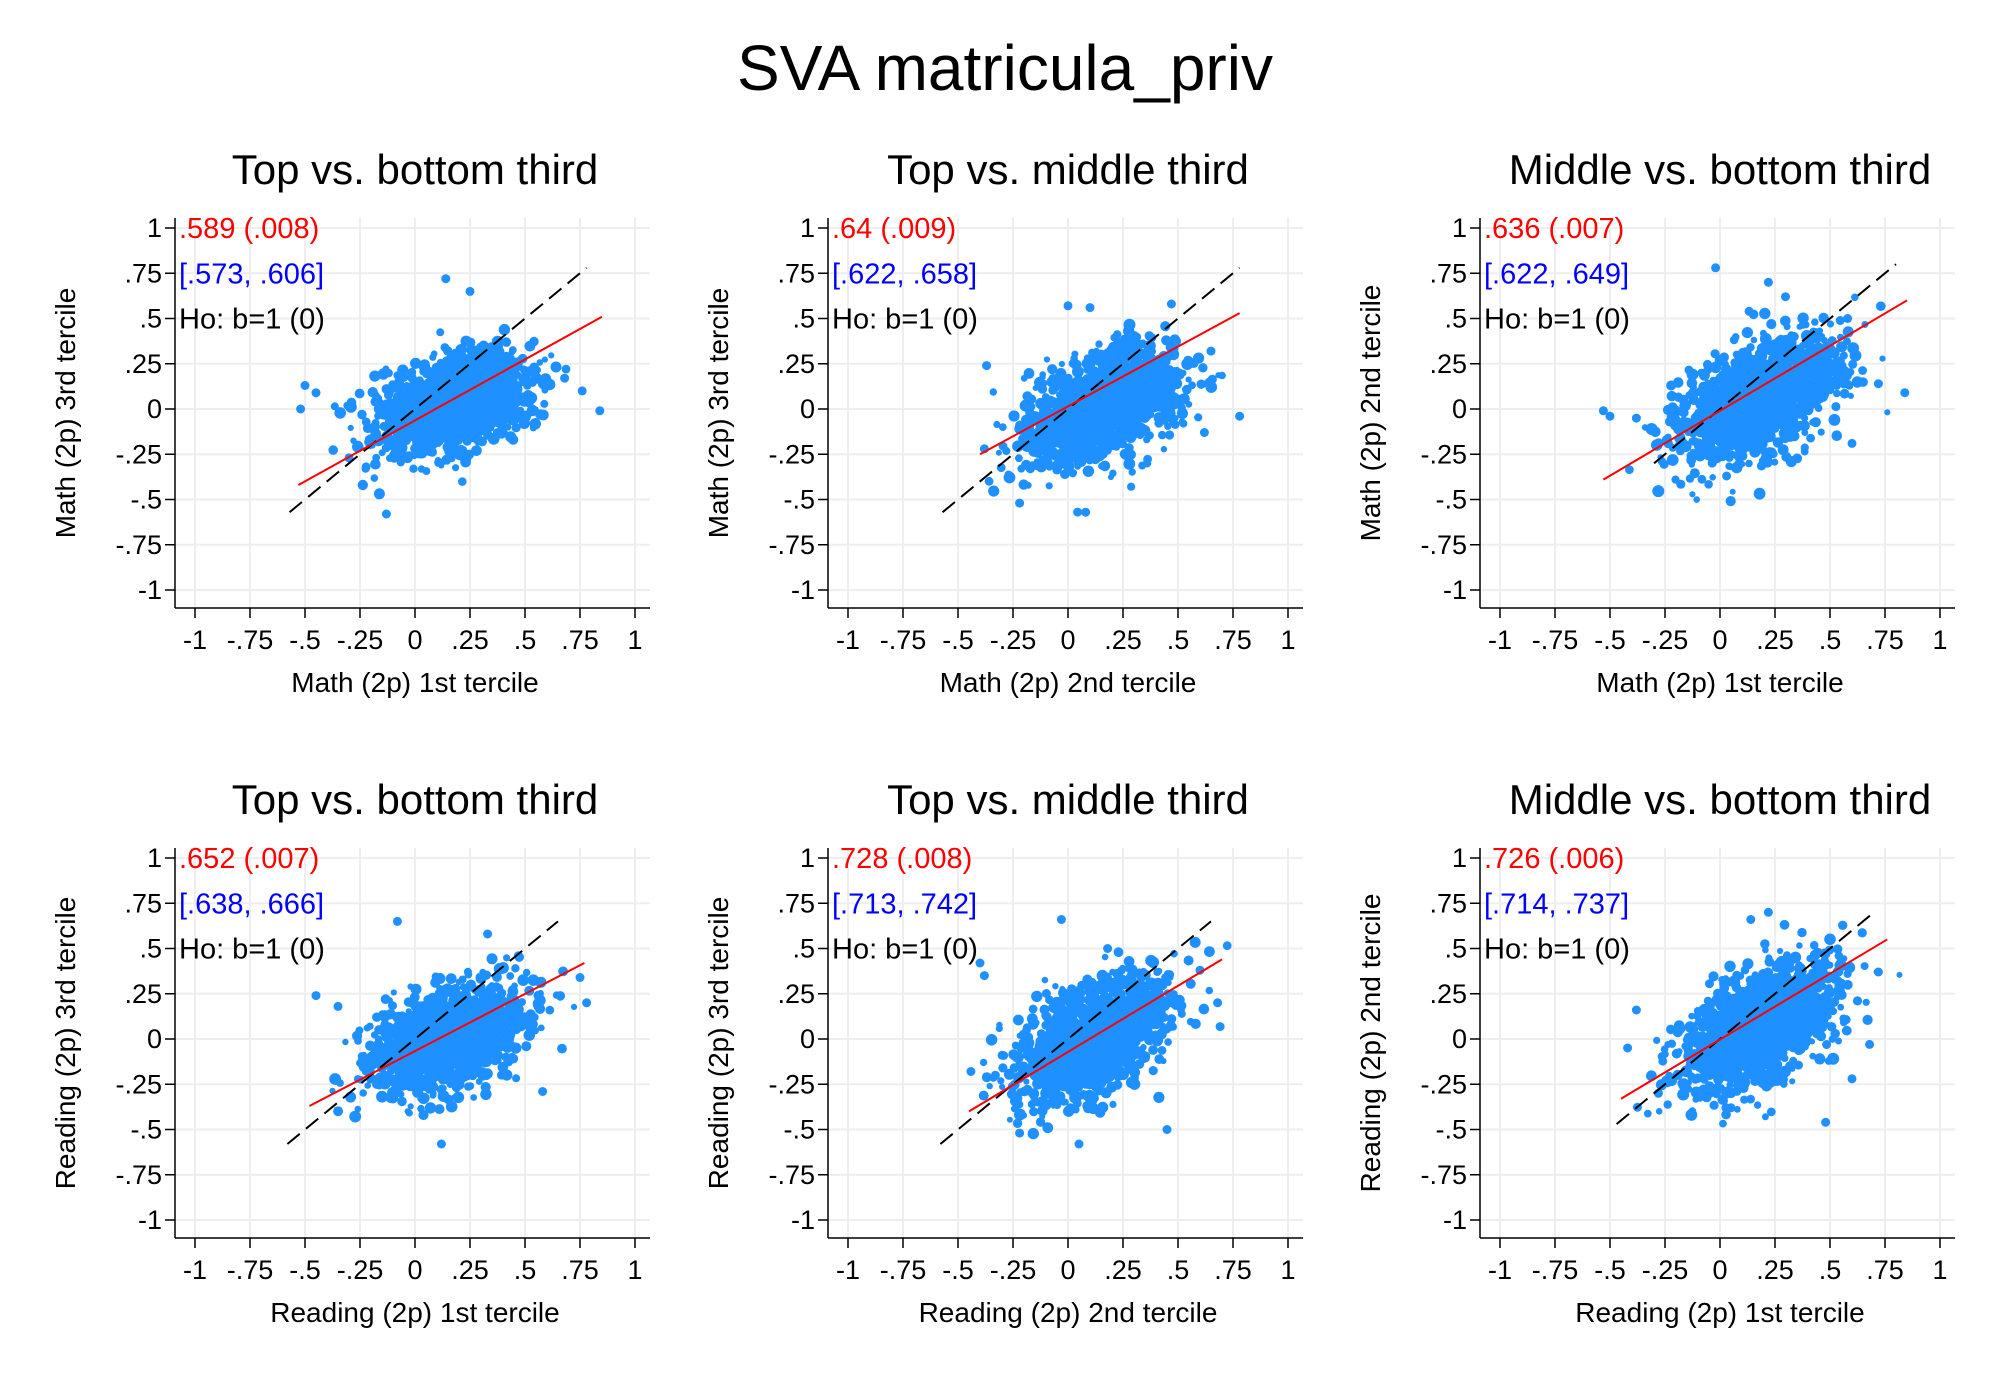  Describe the element at coordinates (154, 1039) in the screenshot. I see `y-tick-label: 0` at that location.